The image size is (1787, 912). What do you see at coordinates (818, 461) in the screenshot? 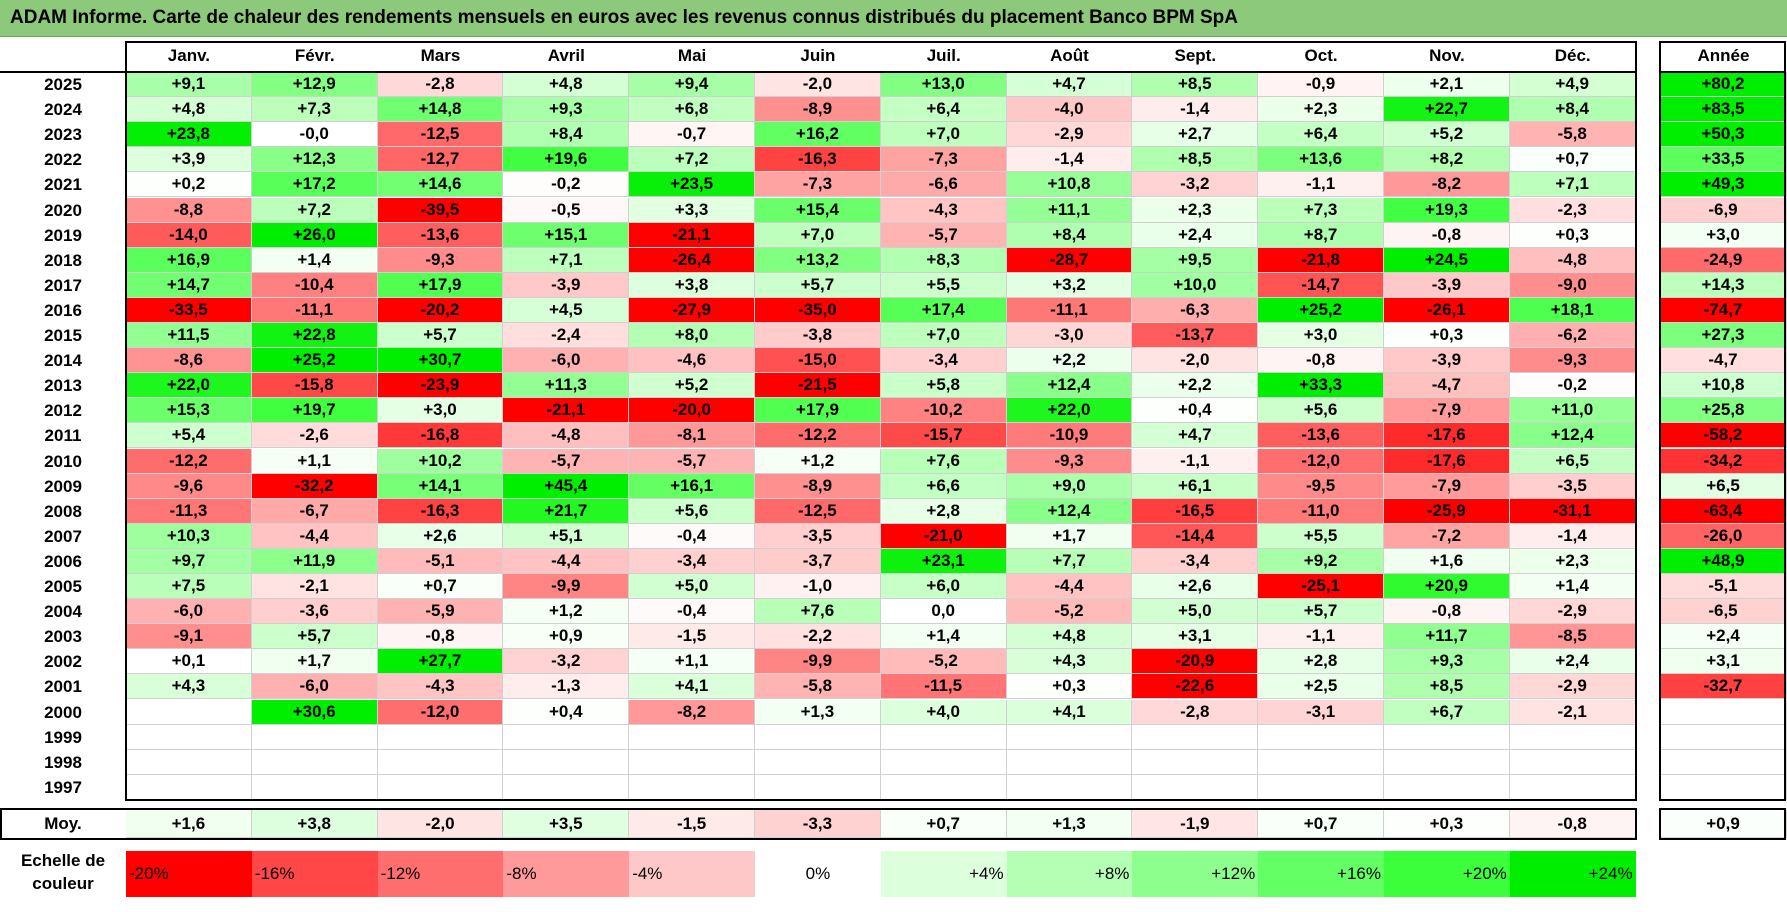
I see `heatmap-cell: +1,2` at bounding box center [818, 461].